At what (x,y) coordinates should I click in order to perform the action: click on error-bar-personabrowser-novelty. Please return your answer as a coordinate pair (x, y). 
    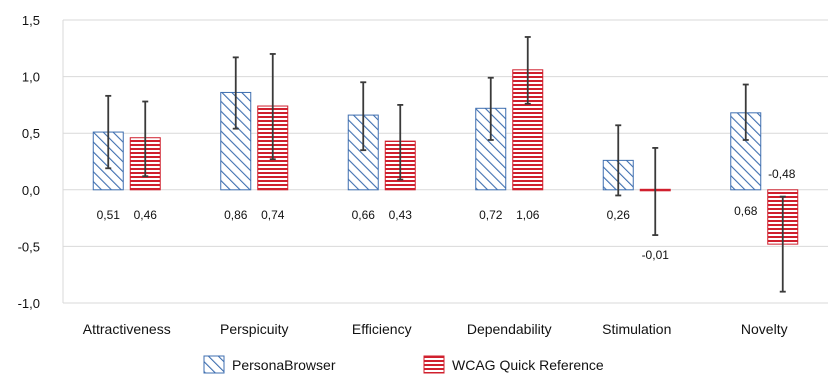
    Looking at the image, I should click on (745, 112).